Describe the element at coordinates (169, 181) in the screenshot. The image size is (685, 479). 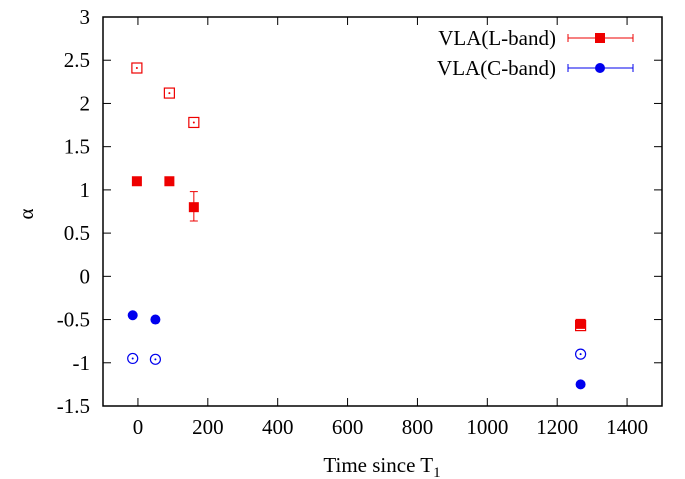
I see `data-point-s0-p1` at that location.